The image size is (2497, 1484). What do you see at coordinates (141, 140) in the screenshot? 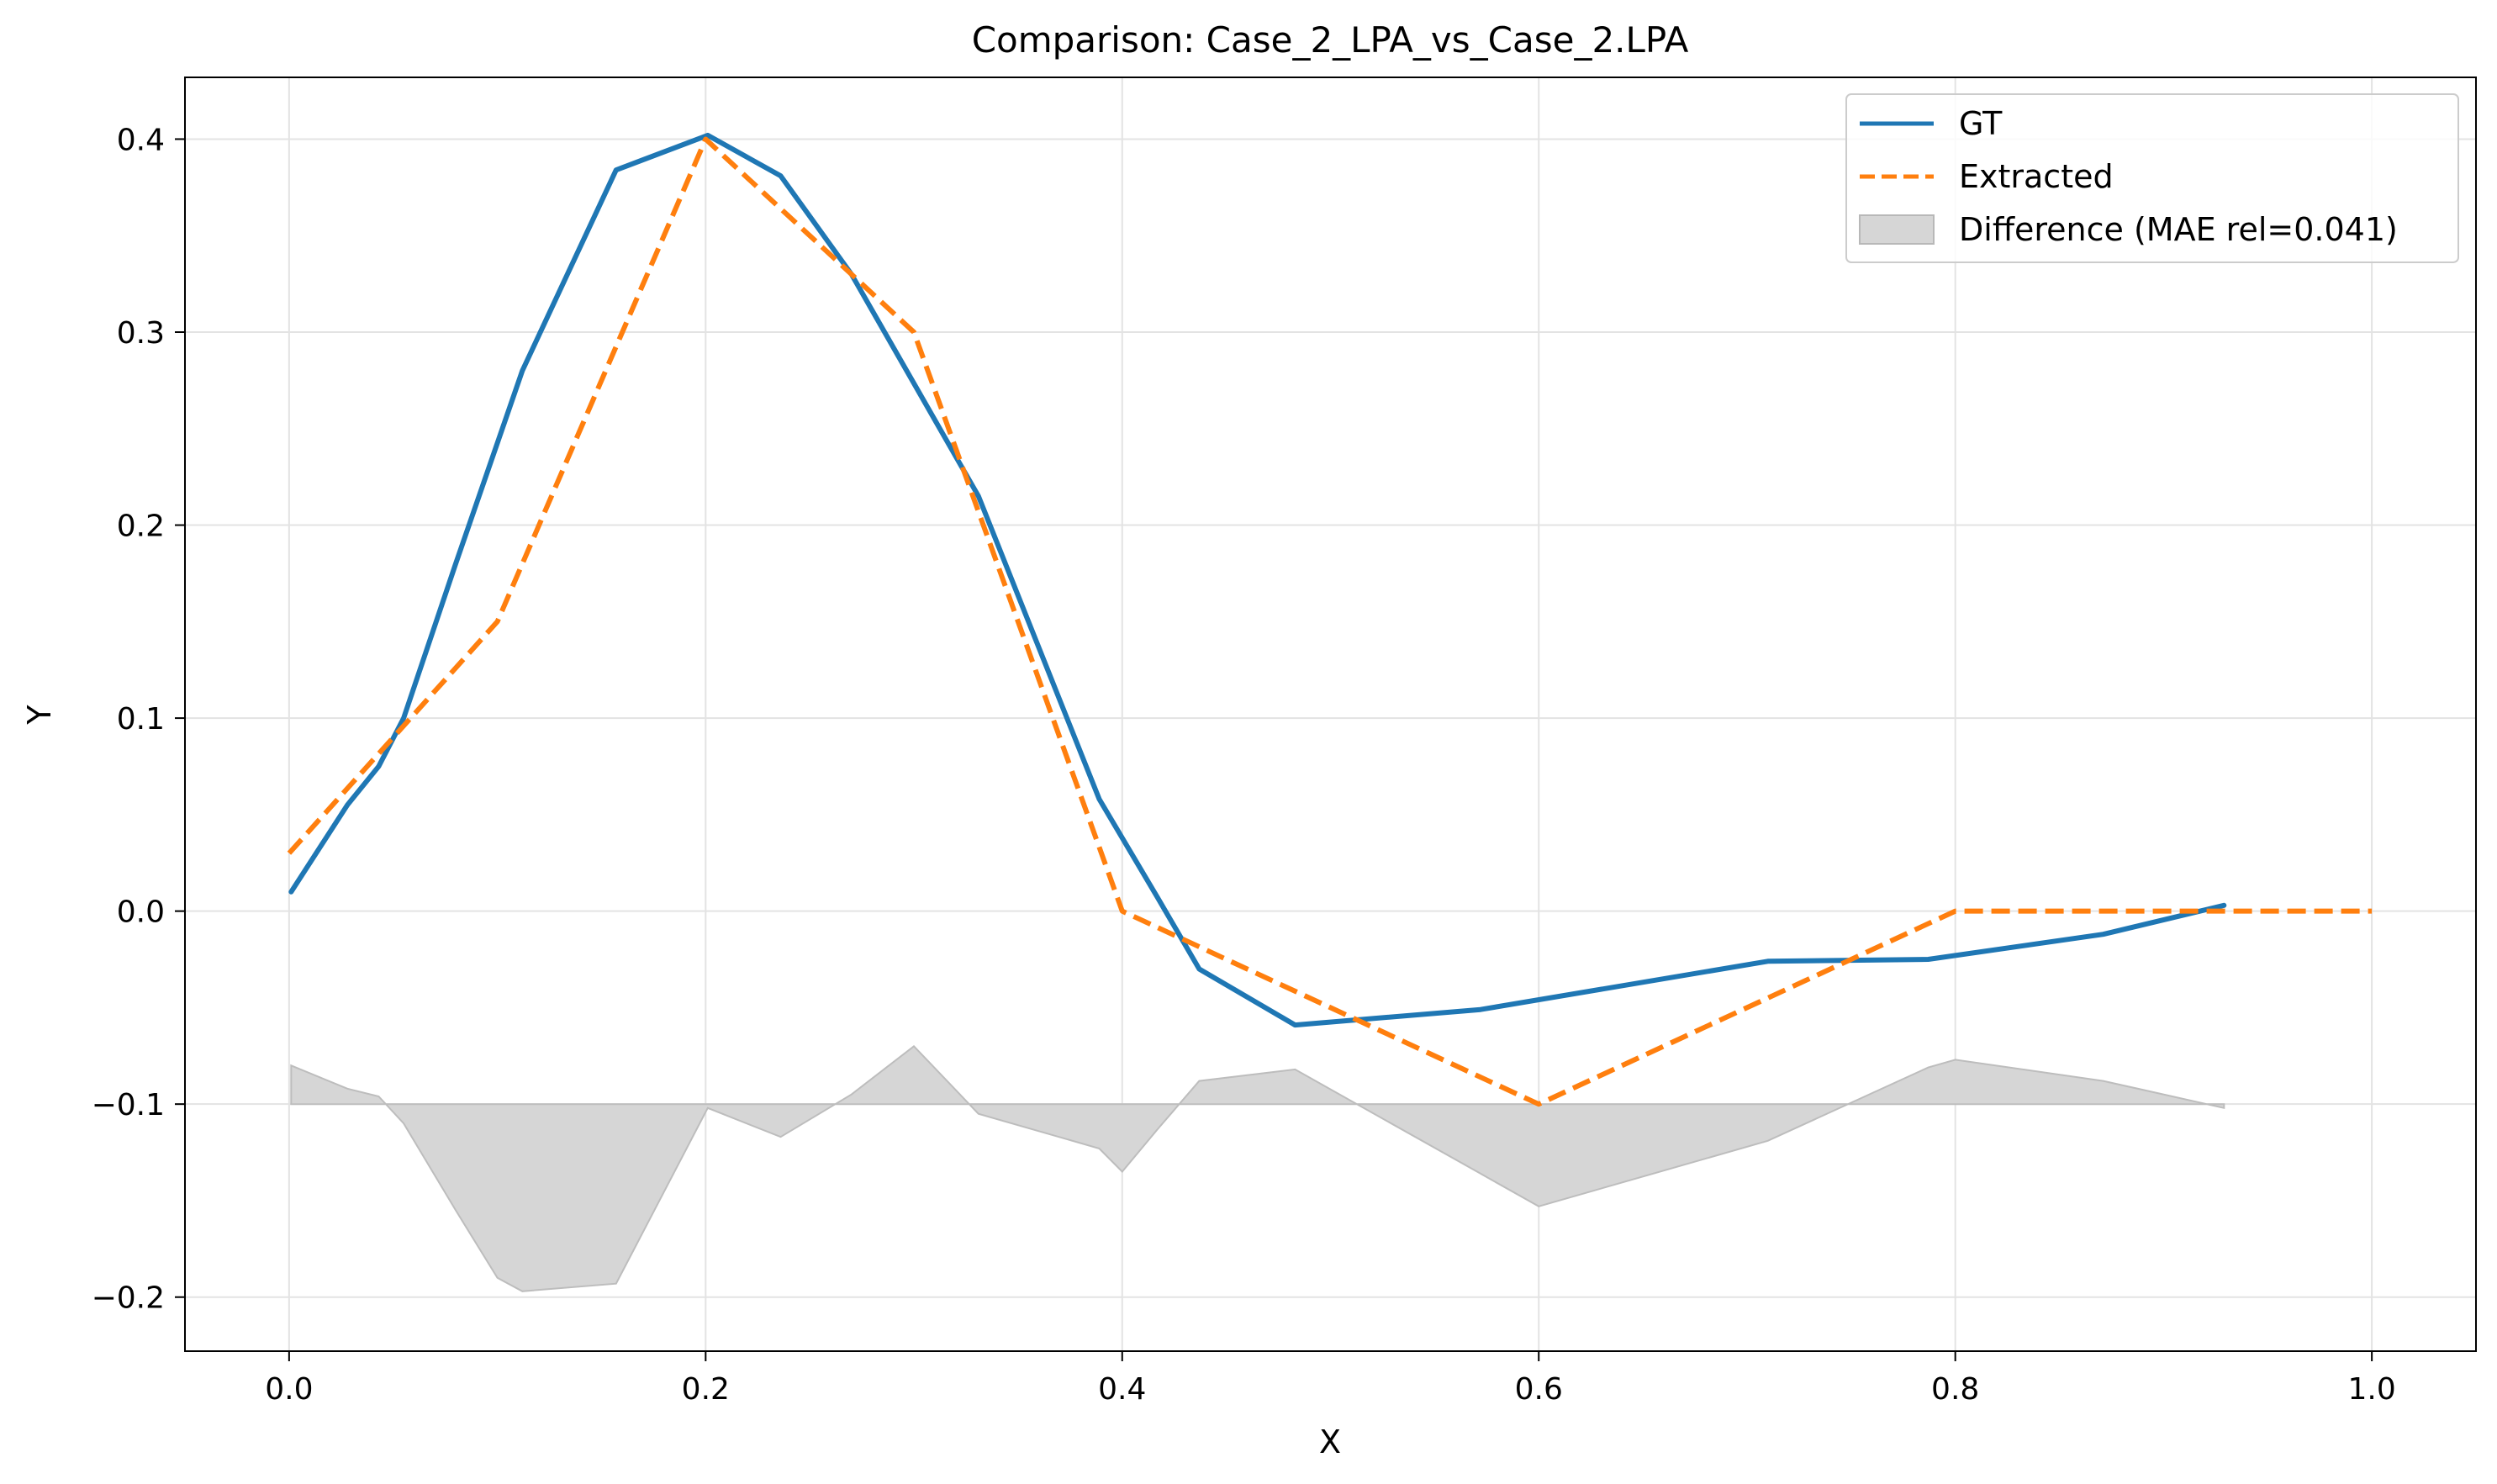
I see `y-tick-label: 0.4` at bounding box center [141, 140].